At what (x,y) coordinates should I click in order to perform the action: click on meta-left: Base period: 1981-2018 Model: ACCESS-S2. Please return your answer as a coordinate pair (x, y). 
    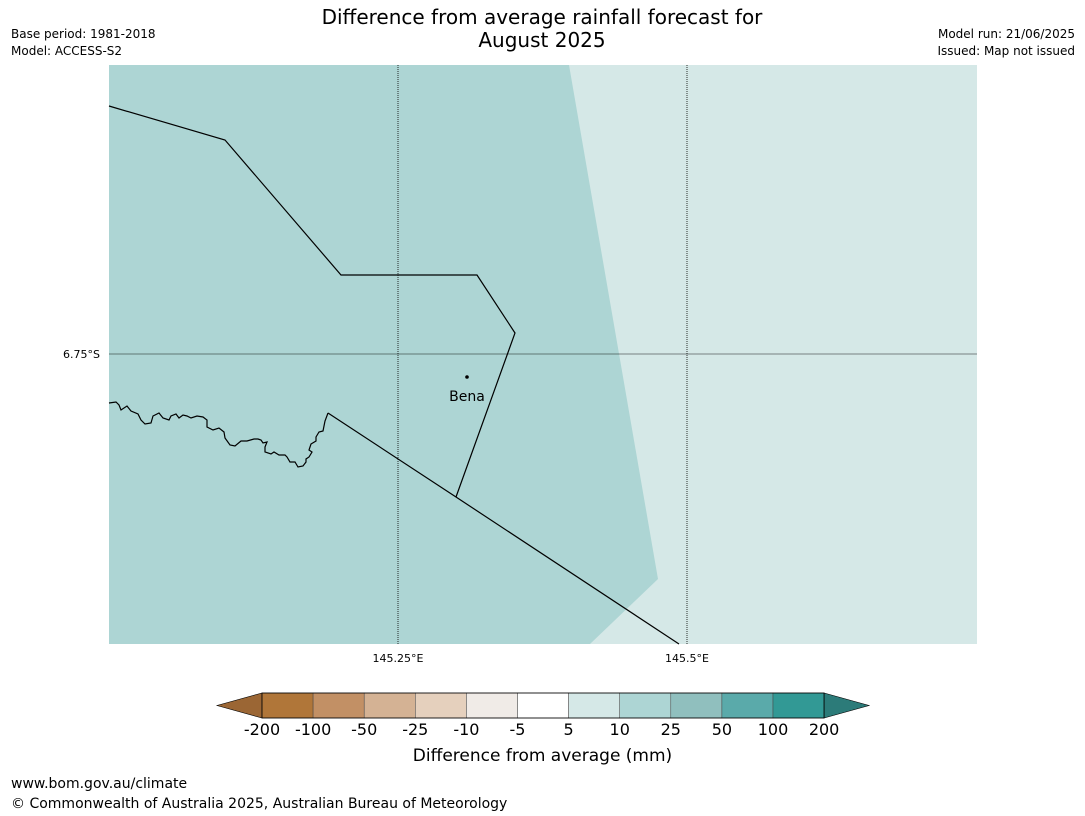
    Looking at the image, I should click on (83, 43).